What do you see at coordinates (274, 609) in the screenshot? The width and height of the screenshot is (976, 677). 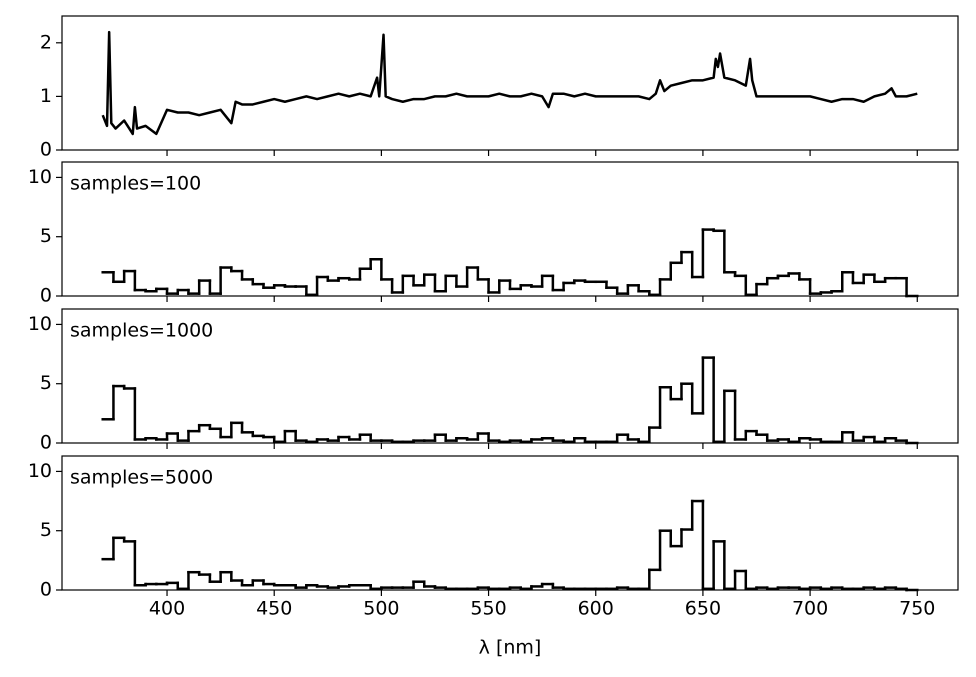 I see `x-tick-label: 450` at bounding box center [274, 609].